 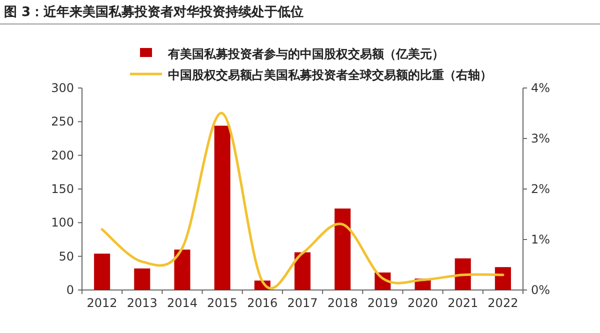 What do you see at coordinates (222, 303) in the screenshot?
I see `x-tick-label: 2015` at bounding box center [222, 303].